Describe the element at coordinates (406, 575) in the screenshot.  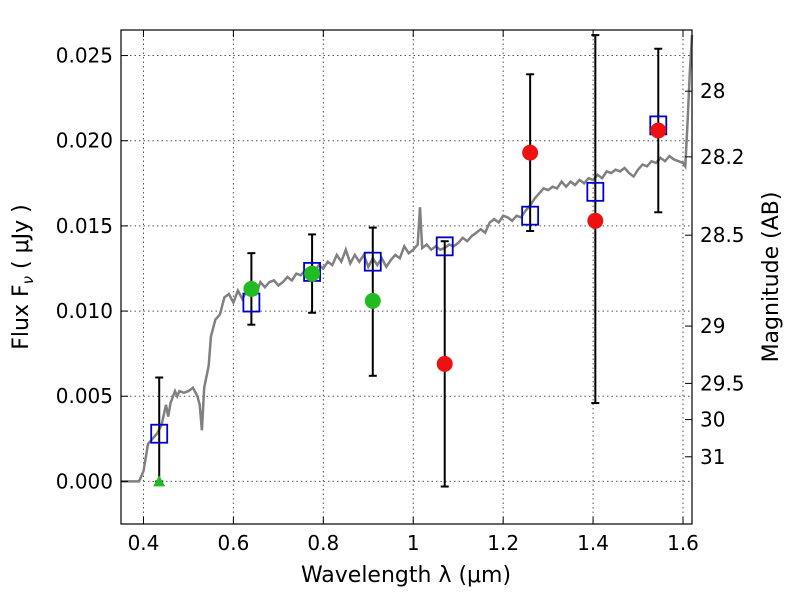
I see `x-axis-label: Wavelength λ (μm)` at that location.